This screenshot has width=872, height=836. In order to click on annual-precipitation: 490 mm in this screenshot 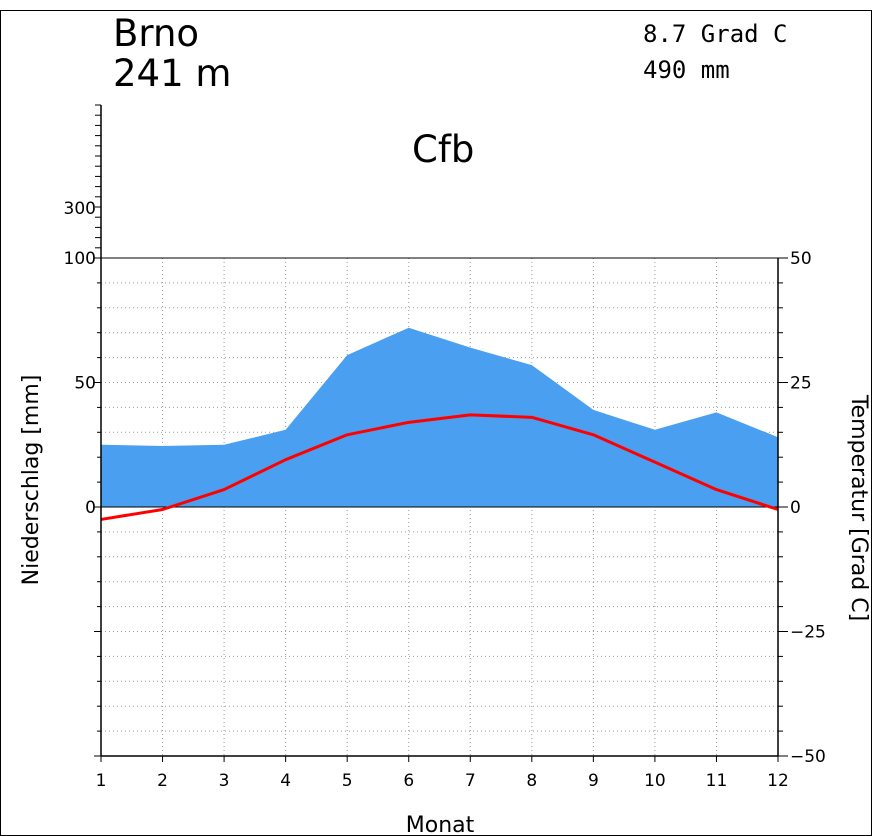, I will do `click(686, 70)`.